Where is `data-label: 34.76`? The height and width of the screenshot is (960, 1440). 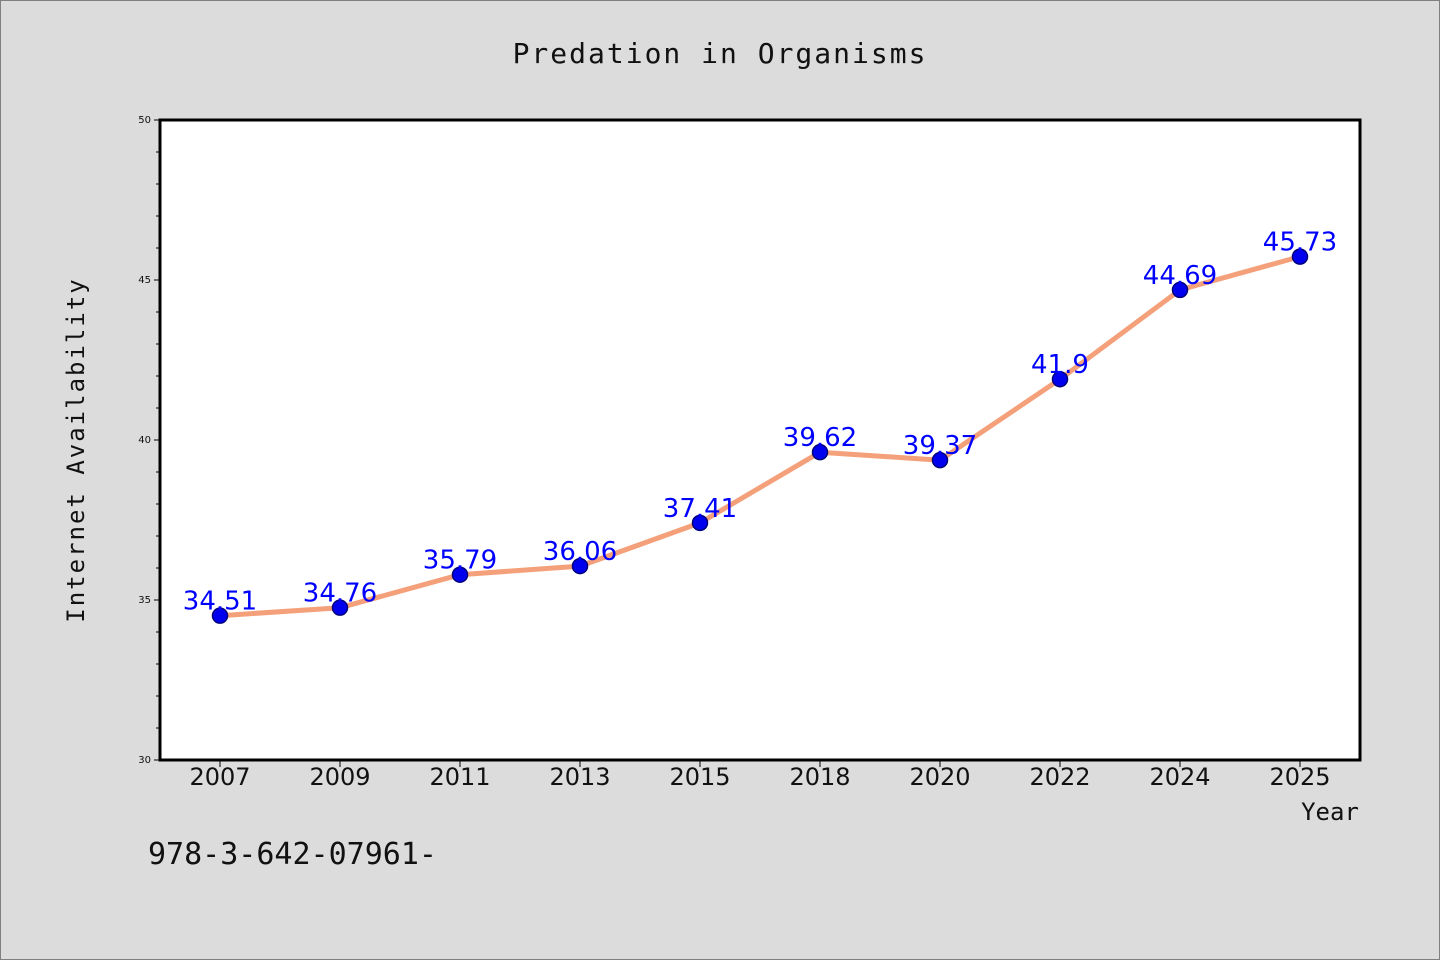 data-label: 34.76 is located at coordinates (340, 594).